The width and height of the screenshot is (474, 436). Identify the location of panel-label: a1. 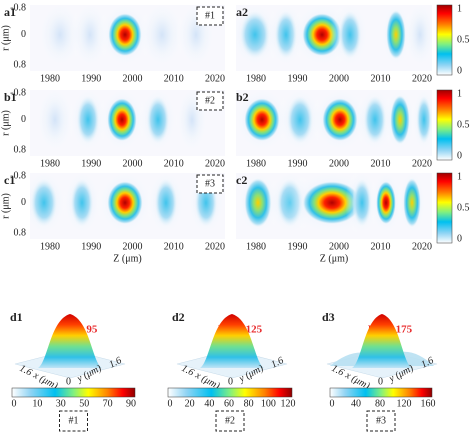
(10, 12).